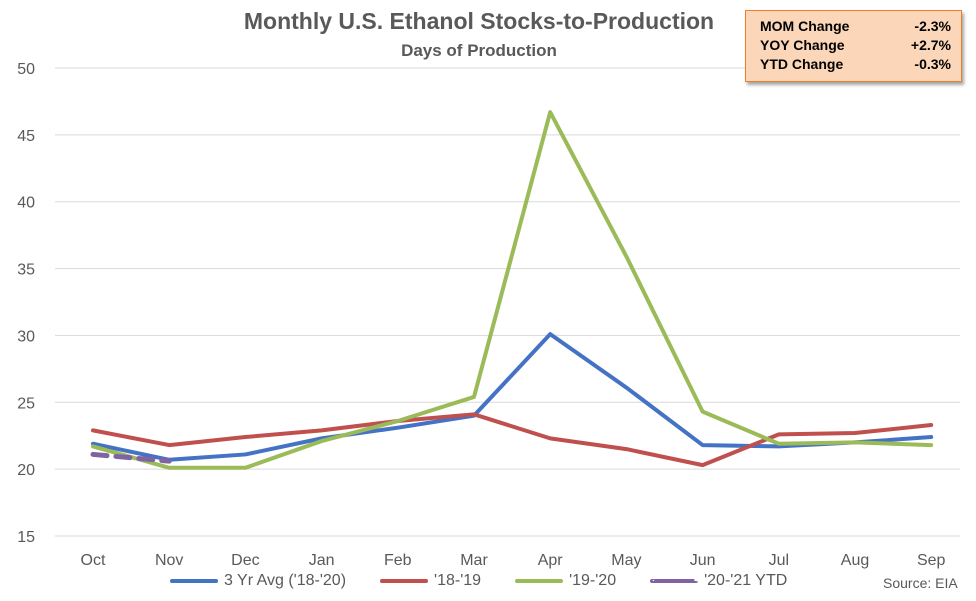 The image size is (976, 601). Describe the element at coordinates (802, 64) in the screenshot. I see `stat-label: YTD Change` at that location.